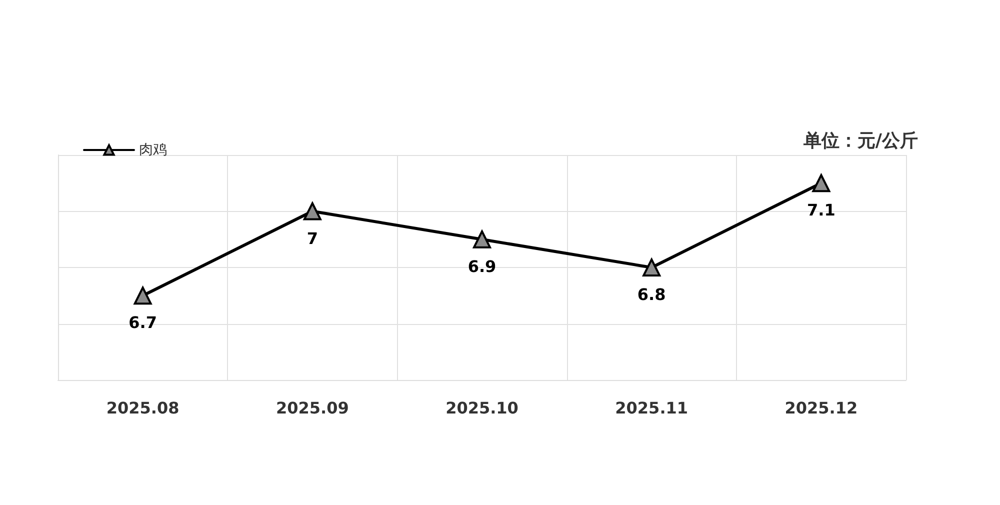 This screenshot has width=1000, height=505. I want to click on x-tick-label: 2025.08, so click(143, 408).